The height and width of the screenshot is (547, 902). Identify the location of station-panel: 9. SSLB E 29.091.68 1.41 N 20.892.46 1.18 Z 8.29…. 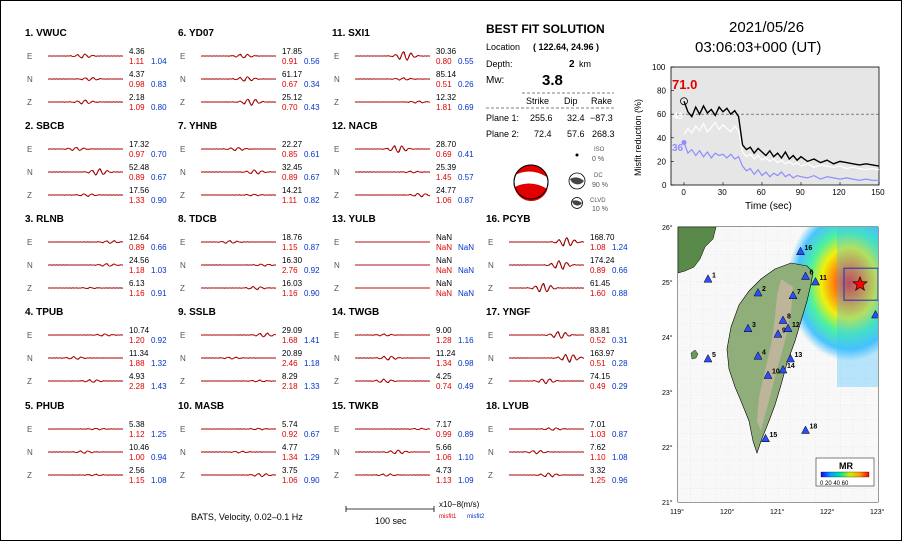
(249, 349).